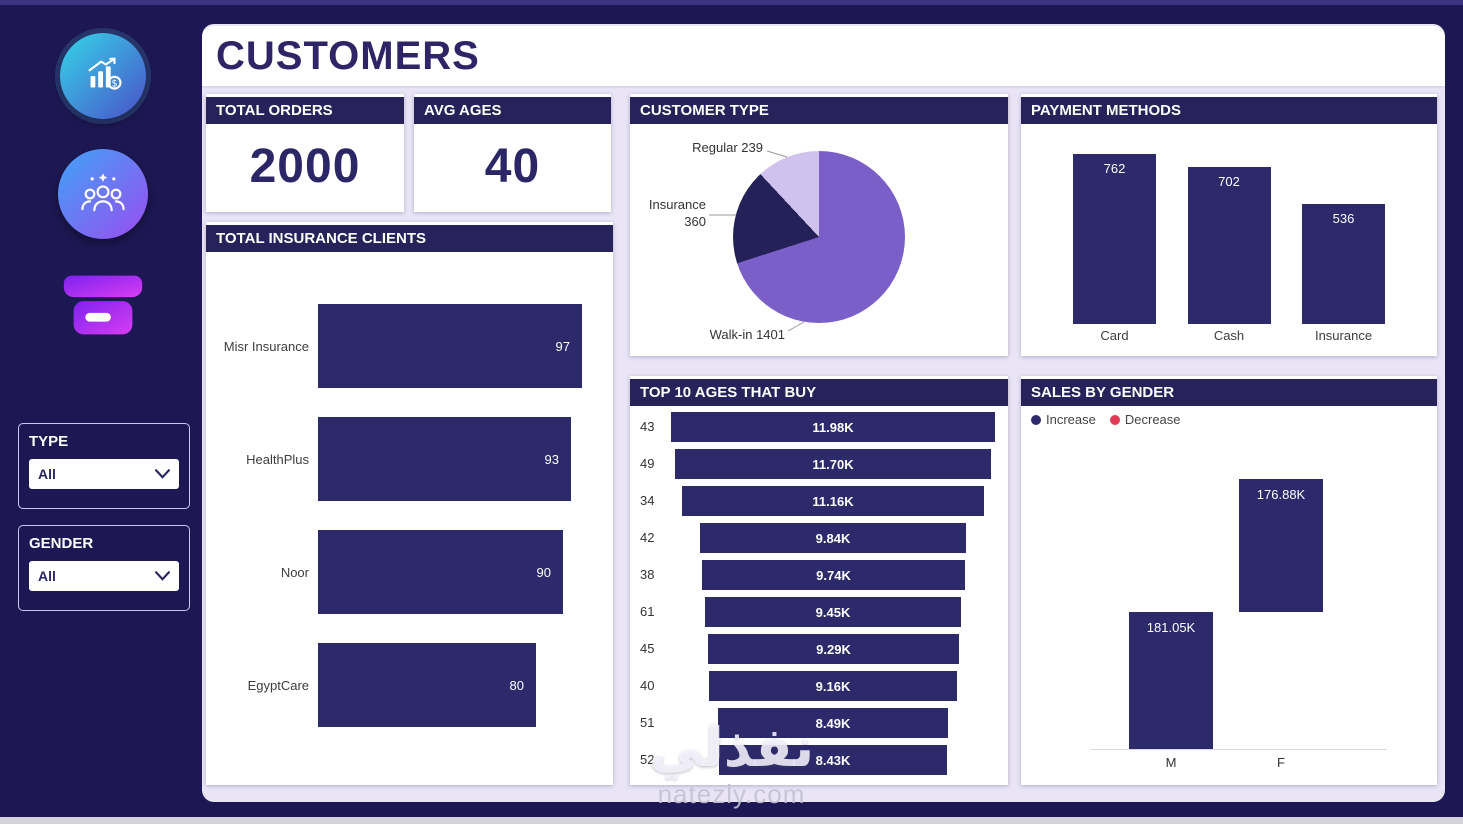 The image size is (1463, 824). What do you see at coordinates (444, 459) in the screenshot?
I see `insurance-bar: 93` at bounding box center [444, 459].